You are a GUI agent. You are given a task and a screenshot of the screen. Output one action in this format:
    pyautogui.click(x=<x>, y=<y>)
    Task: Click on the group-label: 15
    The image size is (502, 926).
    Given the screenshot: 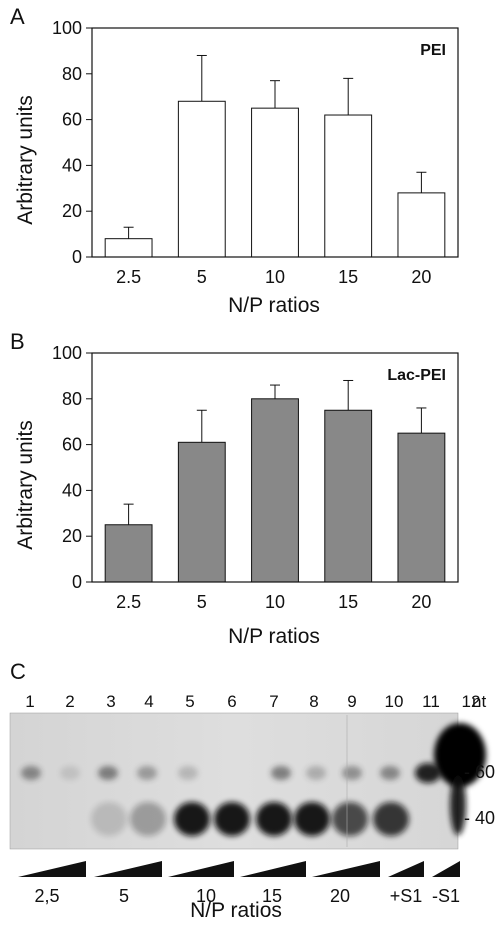 What is the action you would take?
    pyautogui.click(x=272, y=896)
    